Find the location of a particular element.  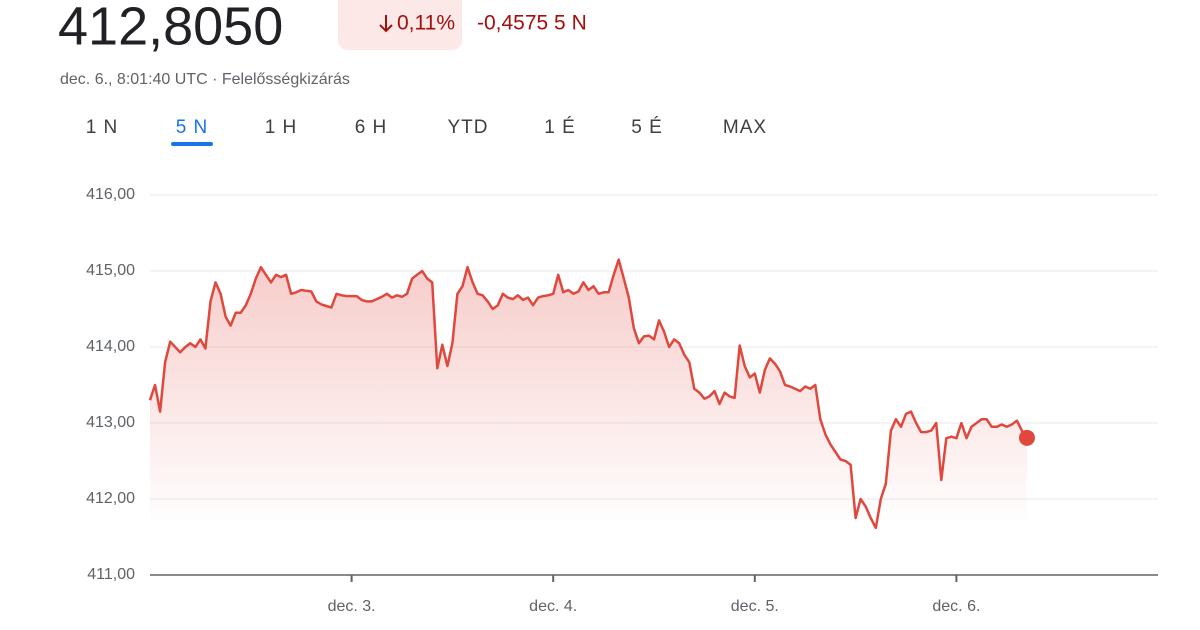

last-point is located at coordinates (1026, 437).